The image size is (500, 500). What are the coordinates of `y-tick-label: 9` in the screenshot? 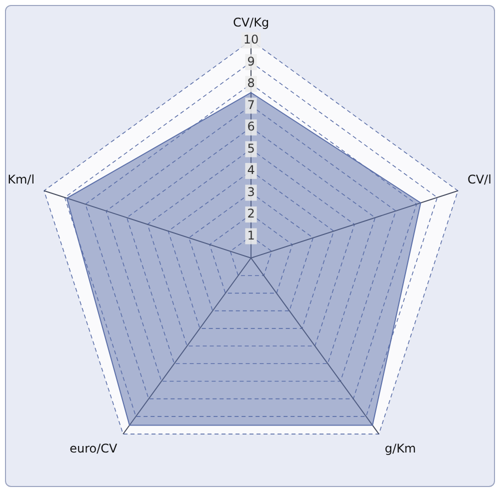 It's located at (251, 61).